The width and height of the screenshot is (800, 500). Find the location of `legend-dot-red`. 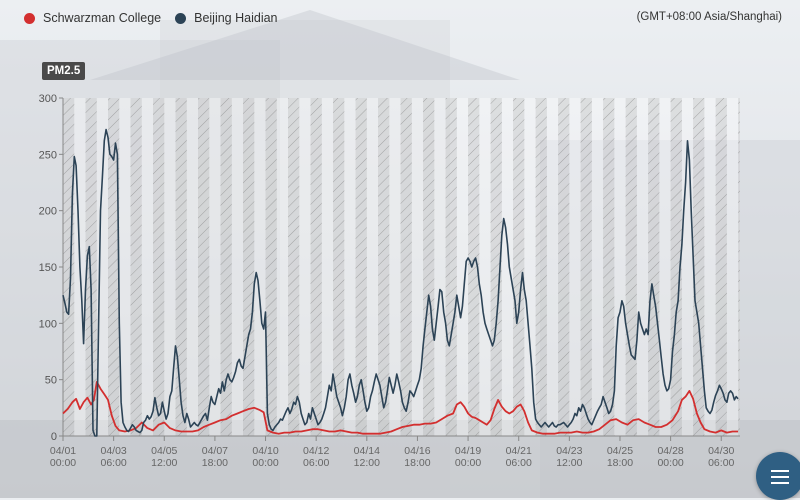

legend-dot-red is located at coordinates (29, 18).